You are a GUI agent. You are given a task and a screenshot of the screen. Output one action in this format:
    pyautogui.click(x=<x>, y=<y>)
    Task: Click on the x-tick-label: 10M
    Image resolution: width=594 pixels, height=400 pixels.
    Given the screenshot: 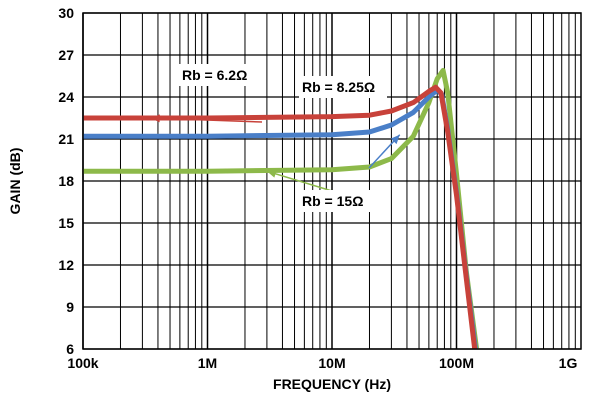 What is the action you would take?
    pyautogui.click(x=331, y=363)
    